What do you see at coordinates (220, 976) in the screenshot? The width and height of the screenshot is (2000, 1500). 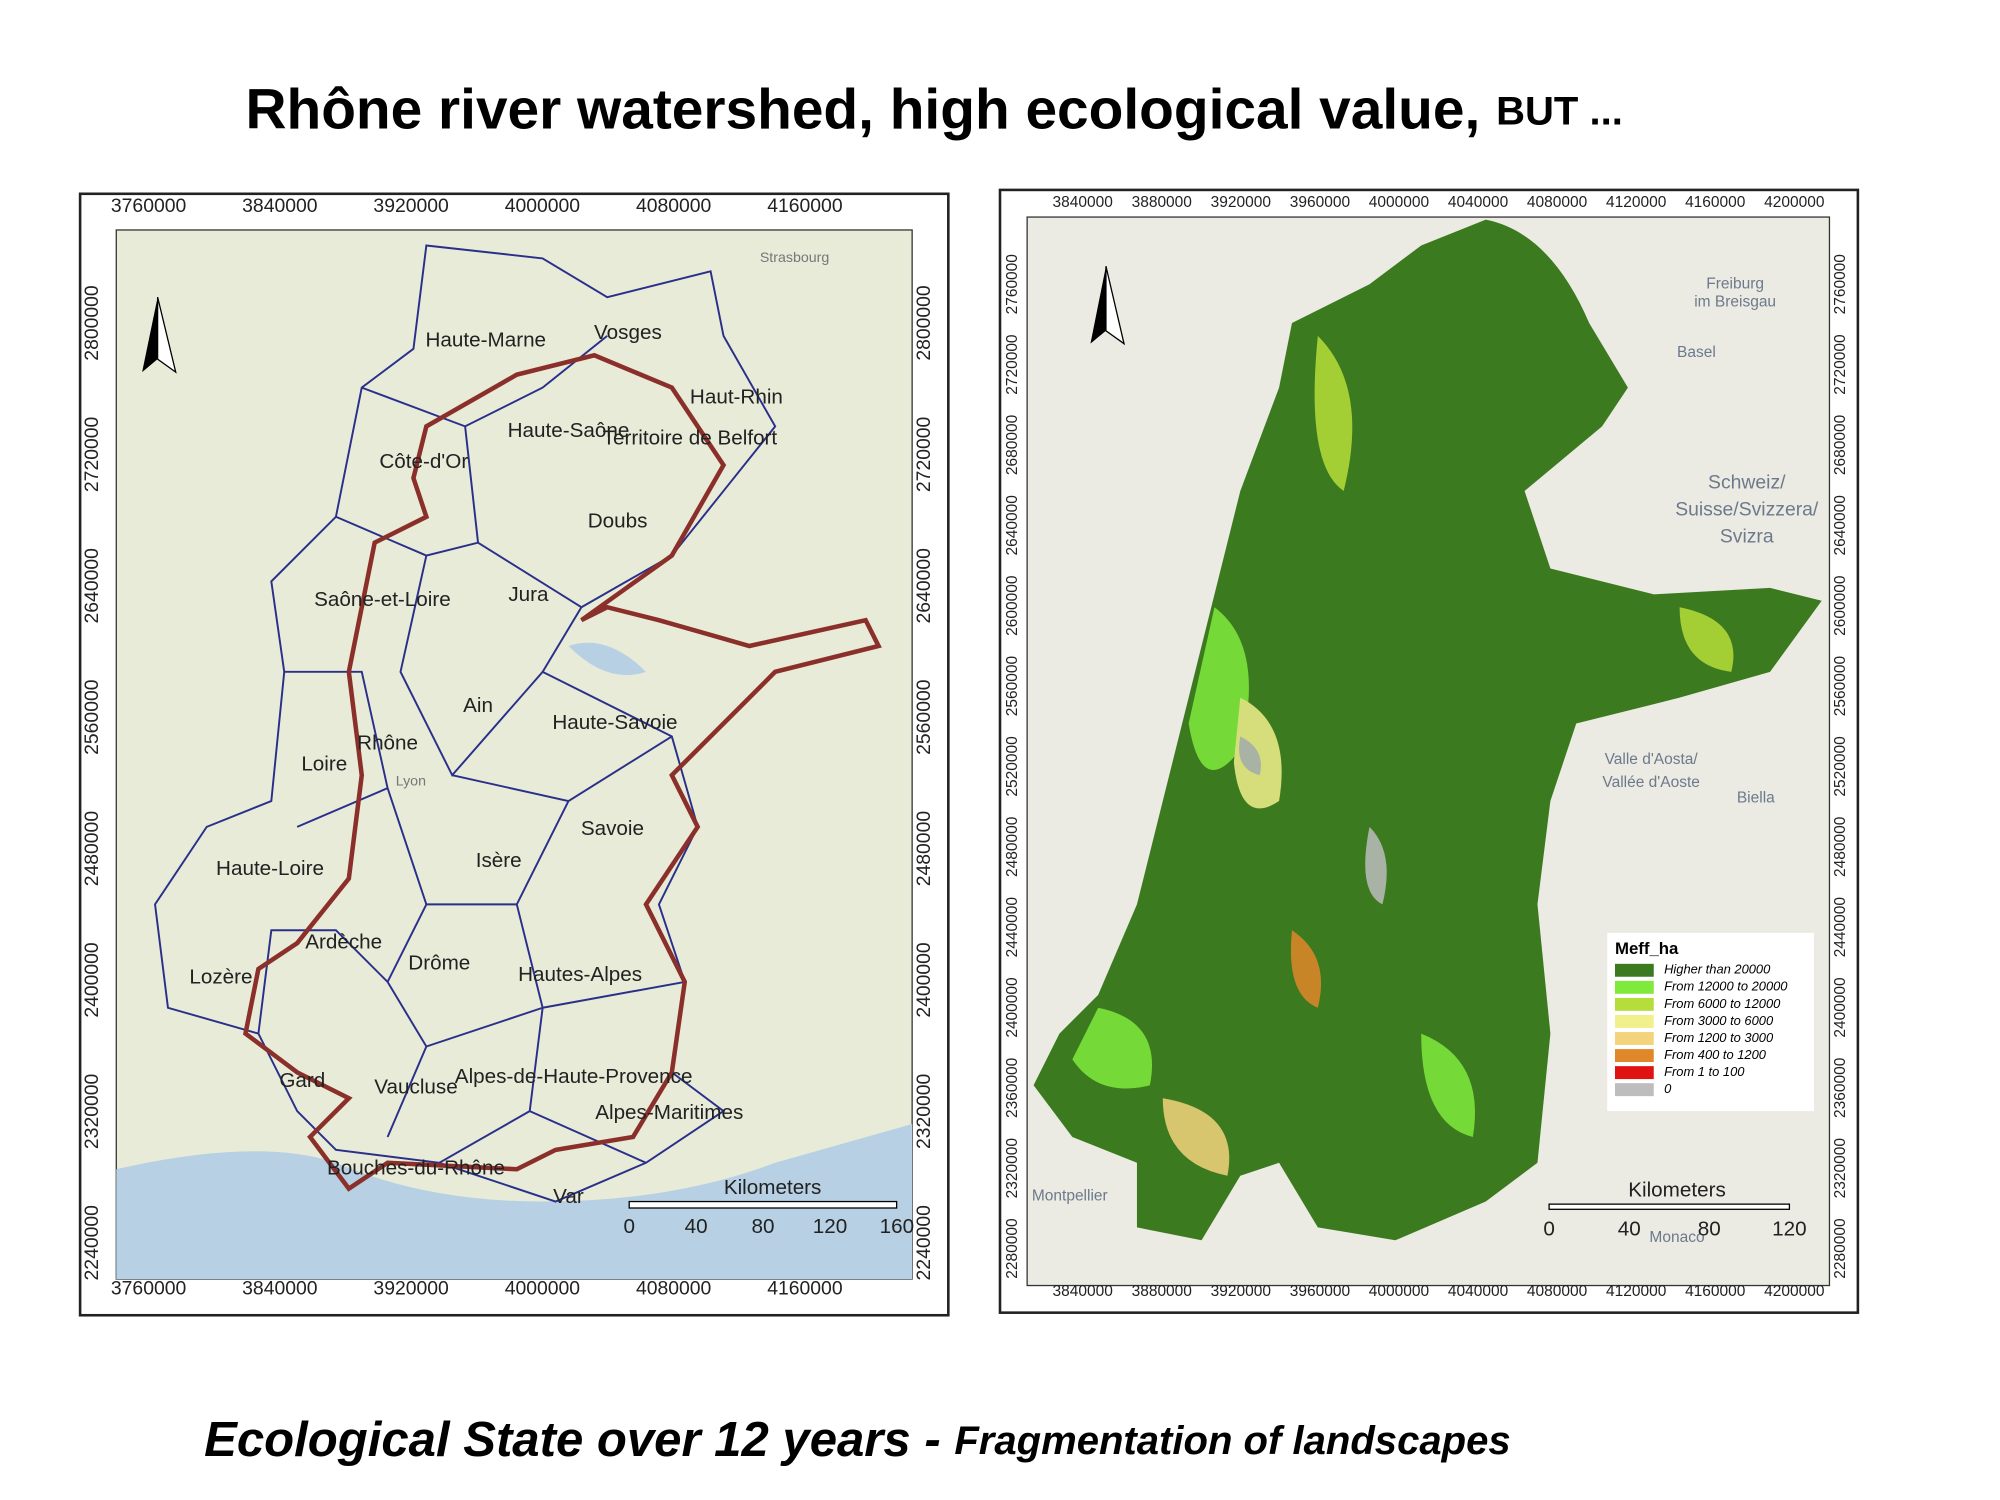 I see `region-label: Lozère` at bounding box center [220, 976].